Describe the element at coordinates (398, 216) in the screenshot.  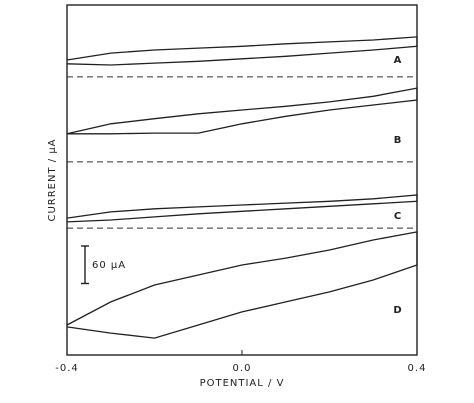
I see `curve-label: C` at that location.